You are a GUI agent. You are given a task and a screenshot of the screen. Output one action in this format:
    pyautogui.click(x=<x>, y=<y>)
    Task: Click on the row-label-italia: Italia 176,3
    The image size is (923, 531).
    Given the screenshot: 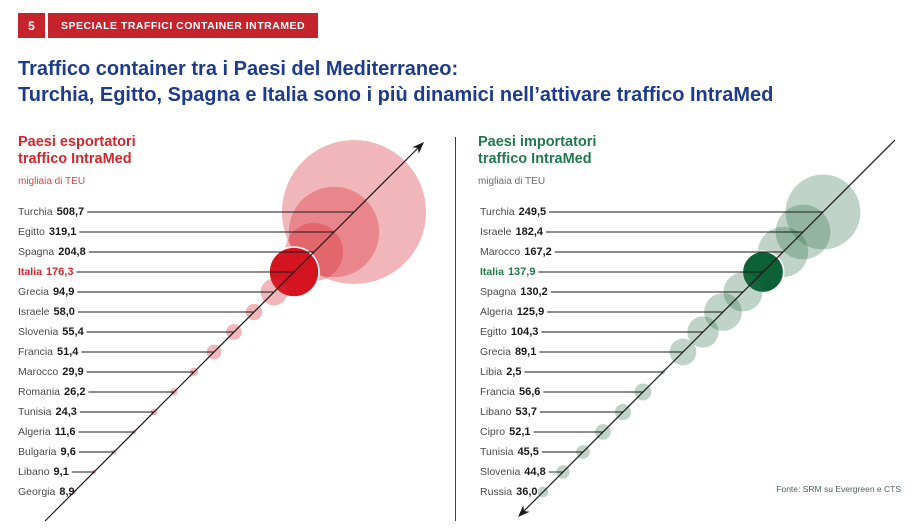 What is the action you would take?
    pyautogui.click(x=45, y=272)
    